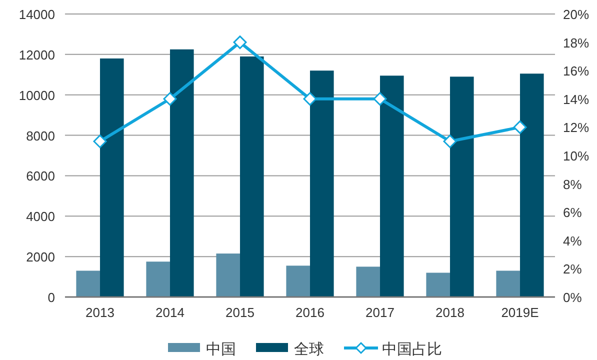 Image resolution: width=597 pixels, height=360 pixels. I want to click on y2-tick-label: 0%, so click(572, 297).